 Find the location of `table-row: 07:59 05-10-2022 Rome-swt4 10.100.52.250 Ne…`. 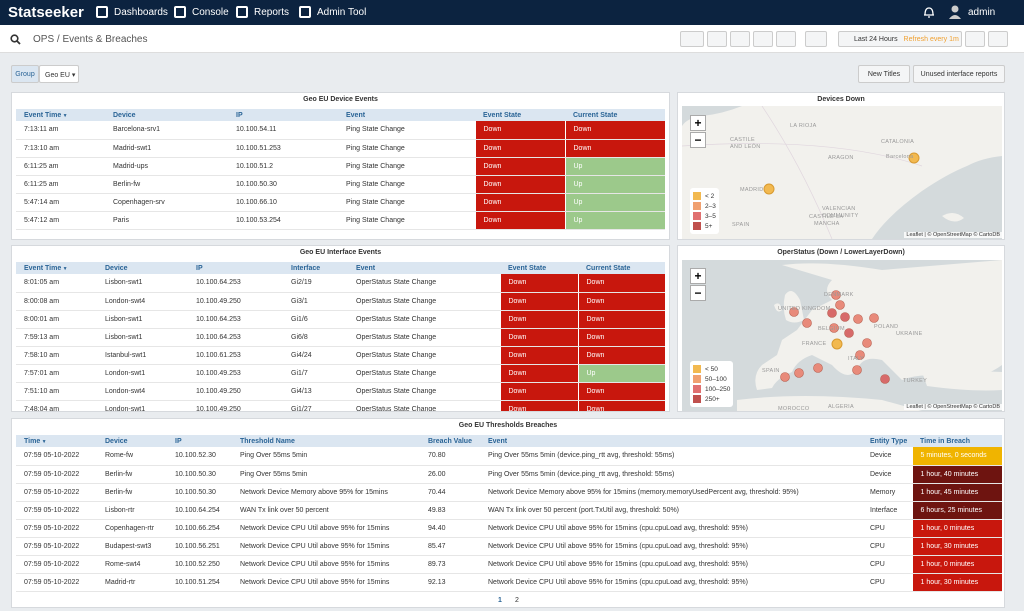

table-row: 07:59 05-10-2022 Rome-swt4 10.100.52.250 Ne… is located at coordinates (509, 564).